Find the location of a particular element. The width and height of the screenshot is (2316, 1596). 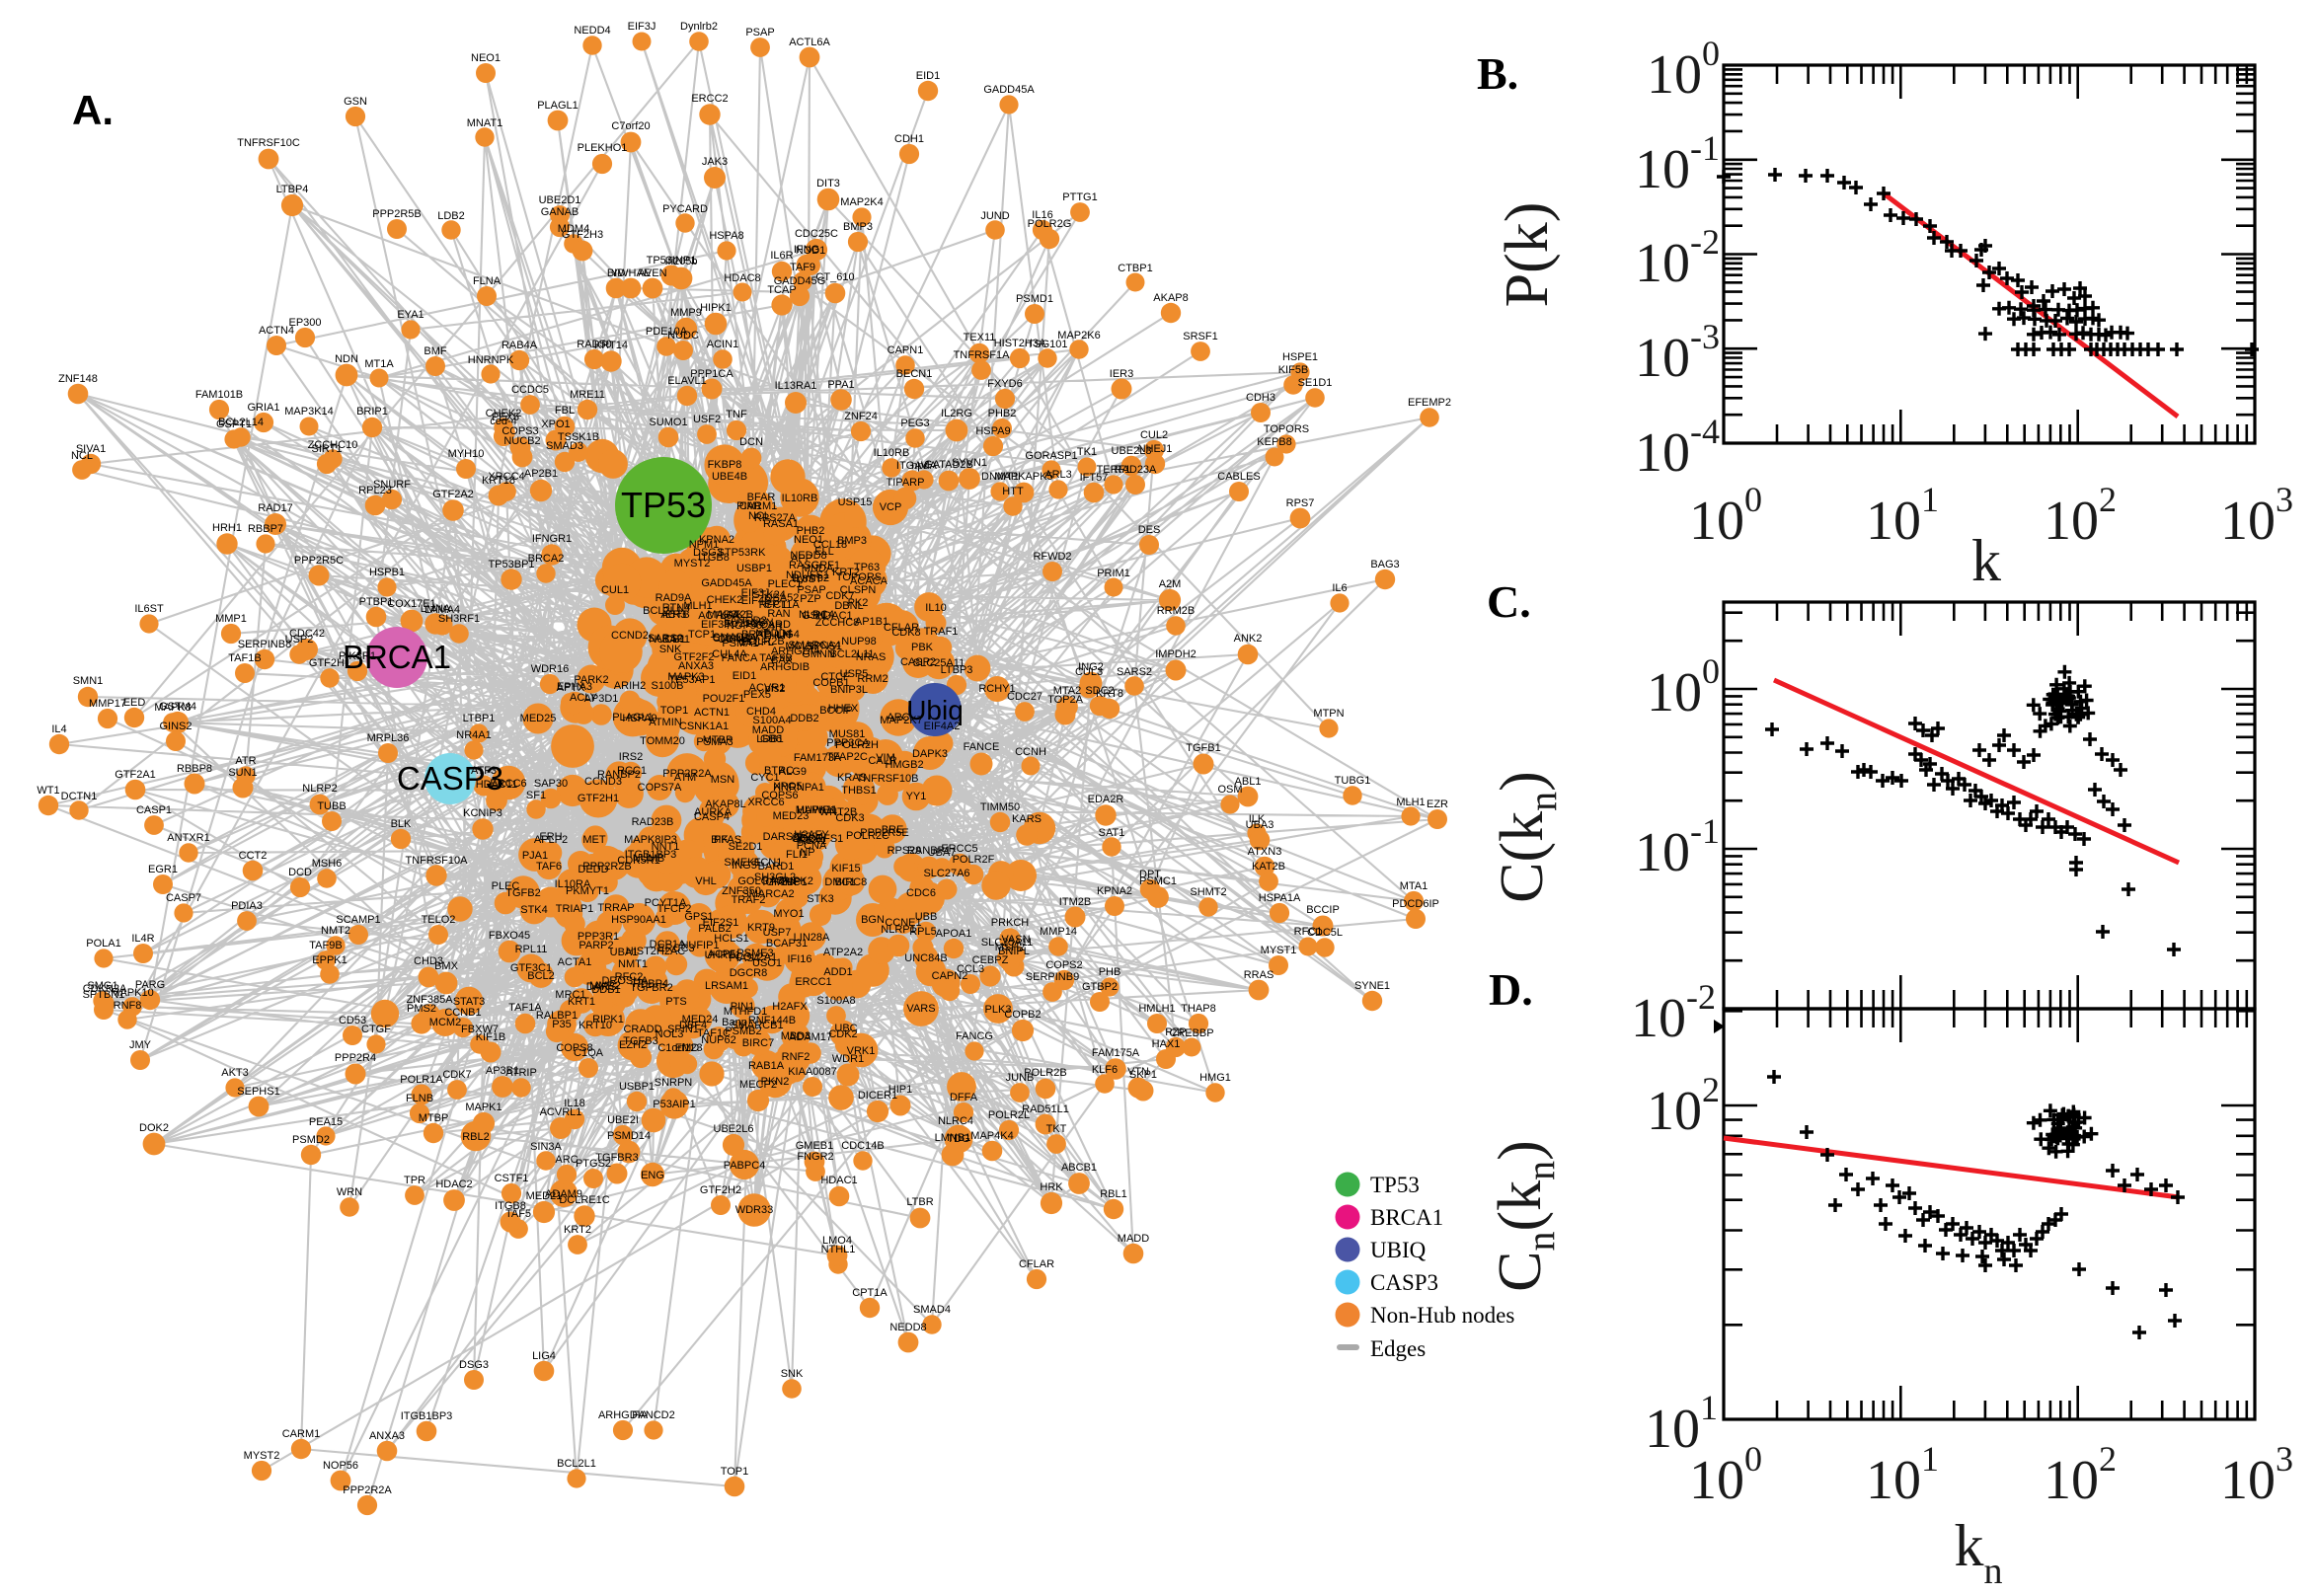

svg-text: ERCC1 is located at coordinates (813, 982).